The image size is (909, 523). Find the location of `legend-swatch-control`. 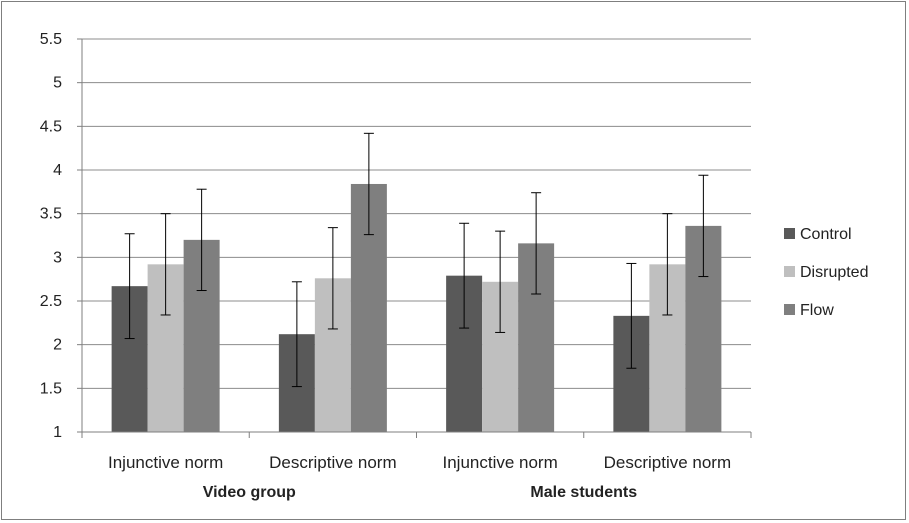

legend-swatch-control is located at coordinates (789, 233).